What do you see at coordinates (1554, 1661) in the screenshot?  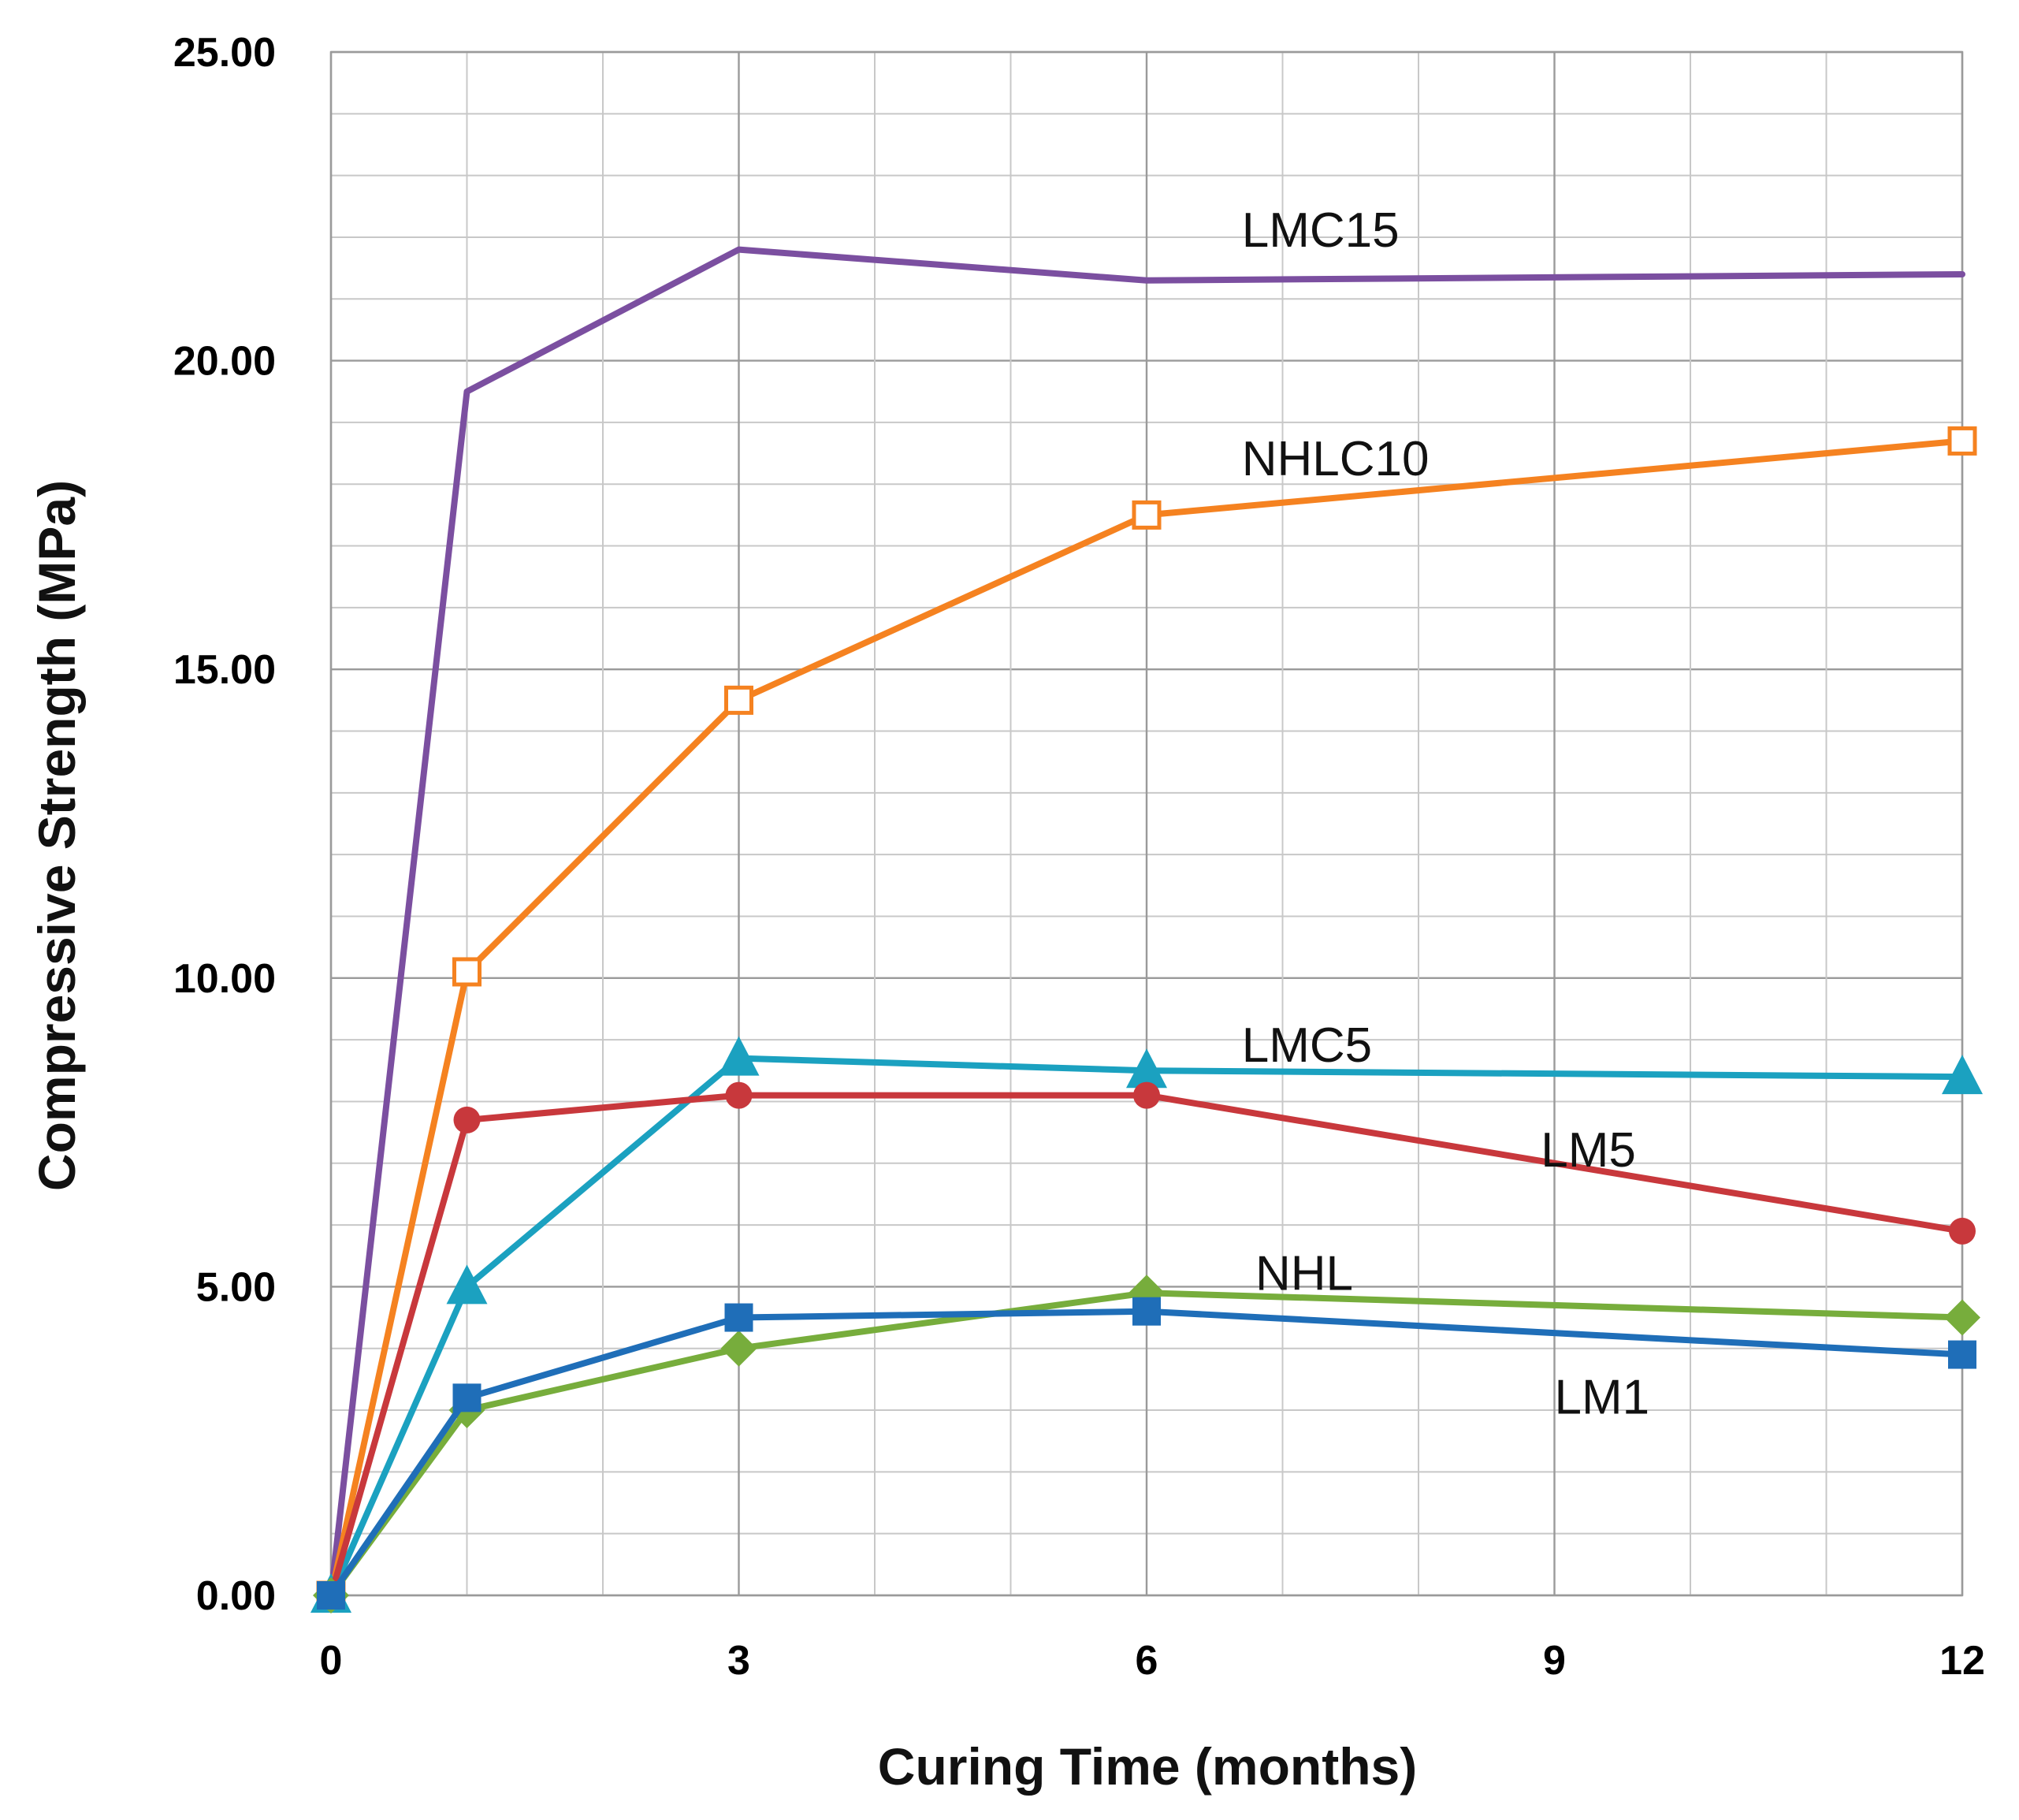 I see `x-tick-label: 9` at bounding box center [1554, 1661].